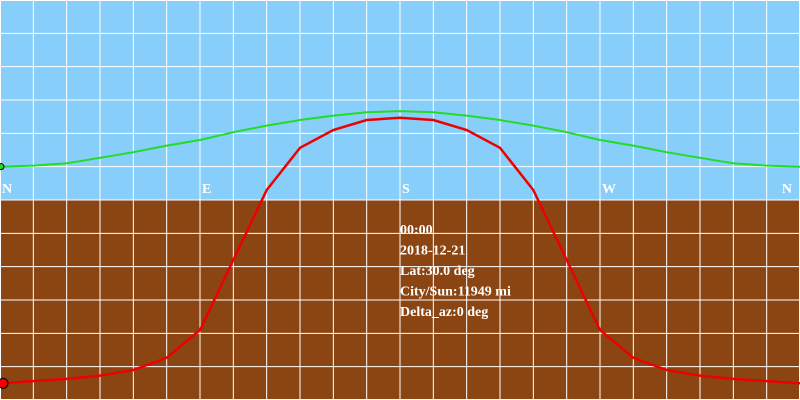 This screenshot has height=400, width=800. I want to click on series-line, so click(400, 139).